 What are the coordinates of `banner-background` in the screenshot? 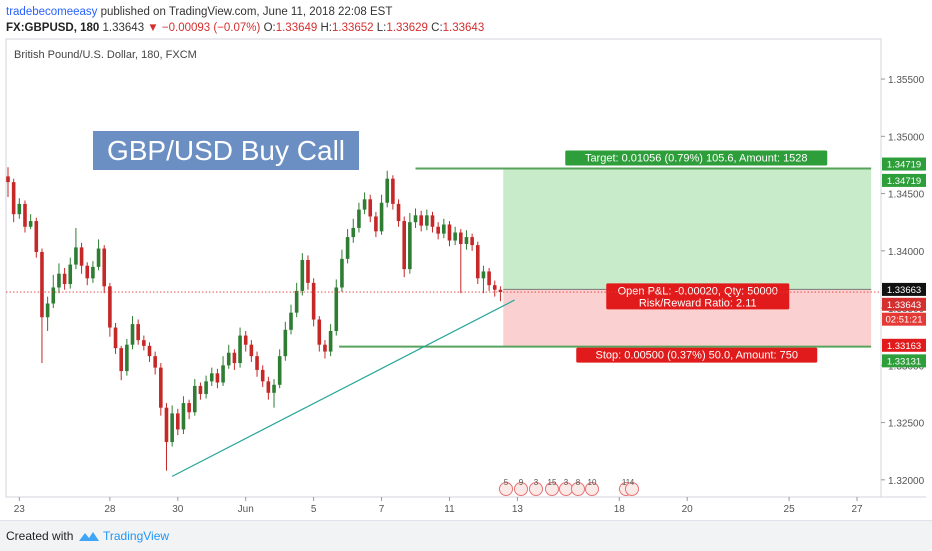 It's located at (226, 150).